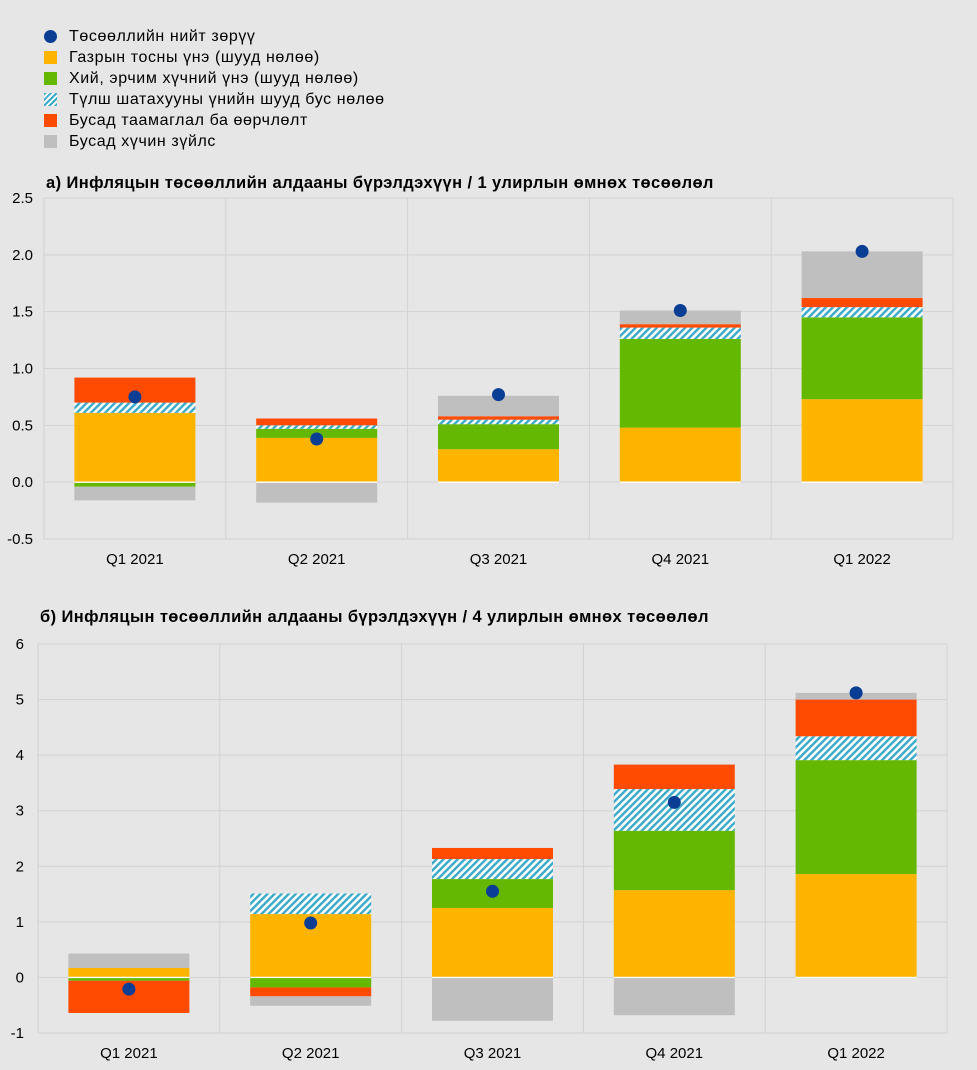 The width and height of the screenshot is (977, 1070). Describe the element at coordinates (227, 99) in the screenshot. I see `legend-label: Түлш шатахууны үнийн шууд бус нөлөө` at that location.